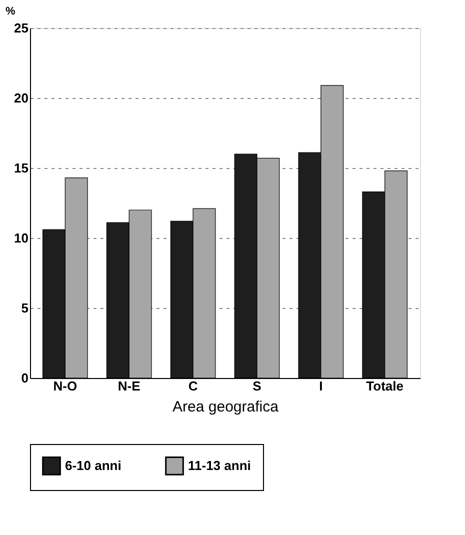 This screenshot has width=465, height=535. I want to click on legend-label: 11-13 anni, so click(219, 465).